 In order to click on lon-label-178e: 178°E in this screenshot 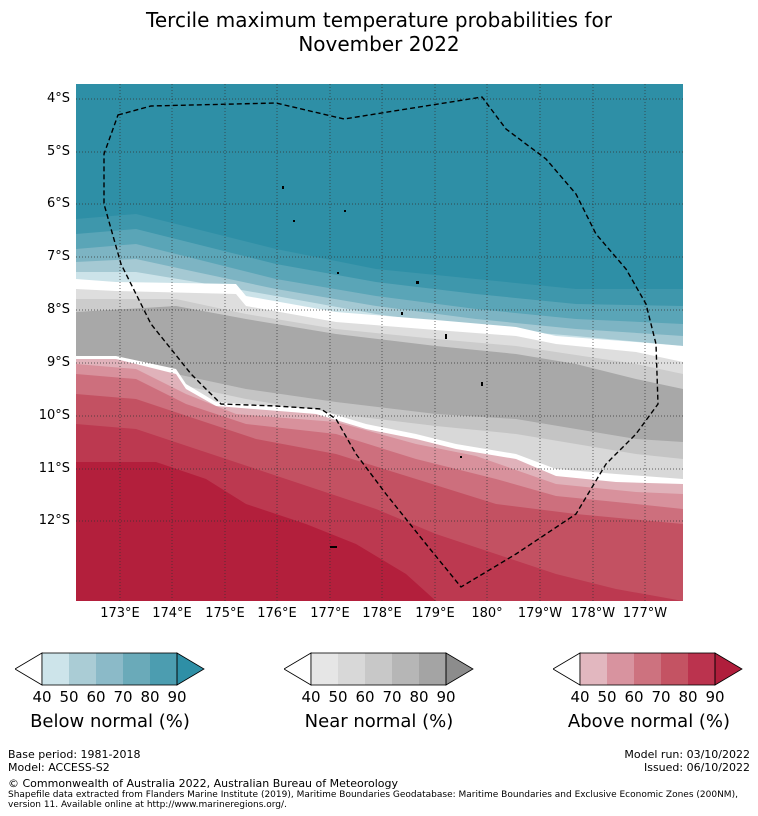, I will do `click(382, 613)`.